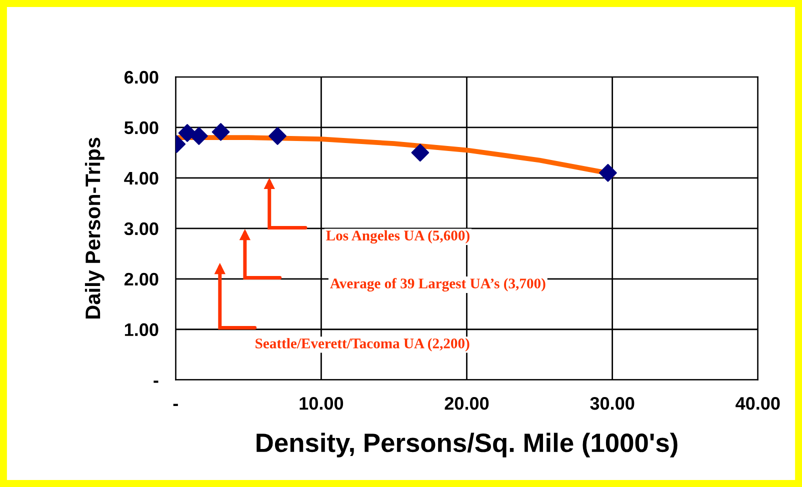 The height and width of the screenshot is (487, 802). What do you see at coordinates (322, 403) in the screenshot?
I see `x-tick-label: 10.00` at bounding box center [322, 403].